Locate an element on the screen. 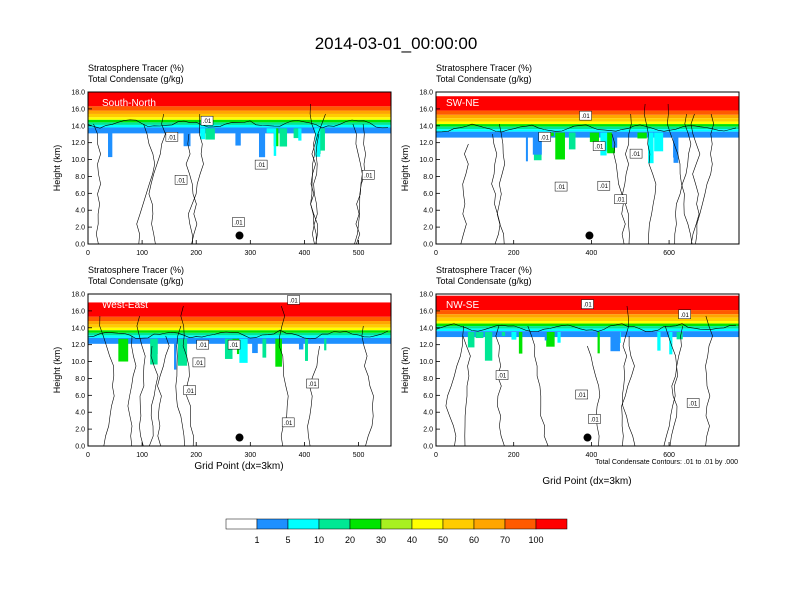 The height and width of the screenshot is (612, 792). colorbar-label: 10 is located at coordinates (319, 540).